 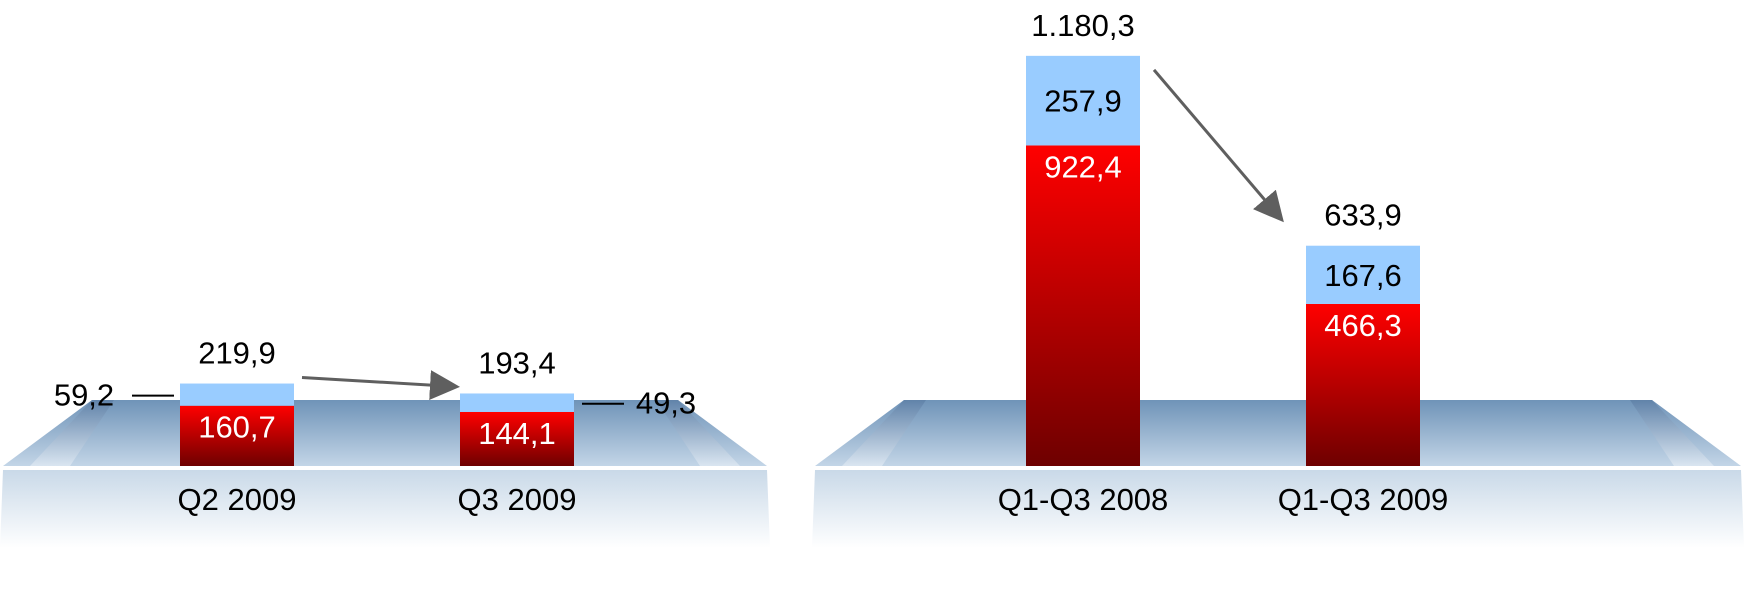 I want to click on category-label-2: Q3 2009, so click(x=517, y=499).